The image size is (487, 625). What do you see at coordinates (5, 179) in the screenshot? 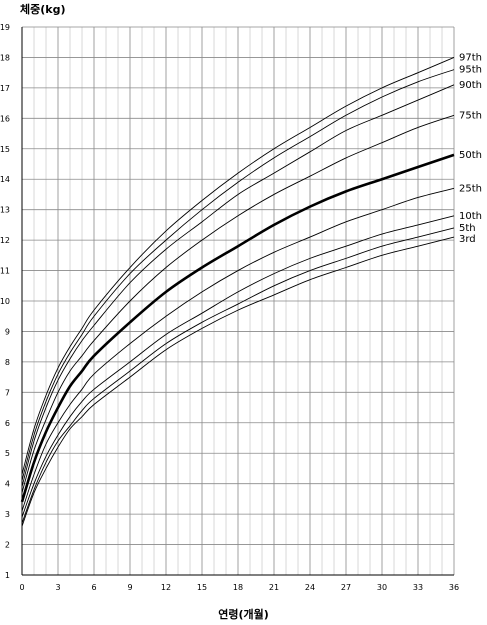
I see `y-tick-label: 14` at bounding box center [5, 179].